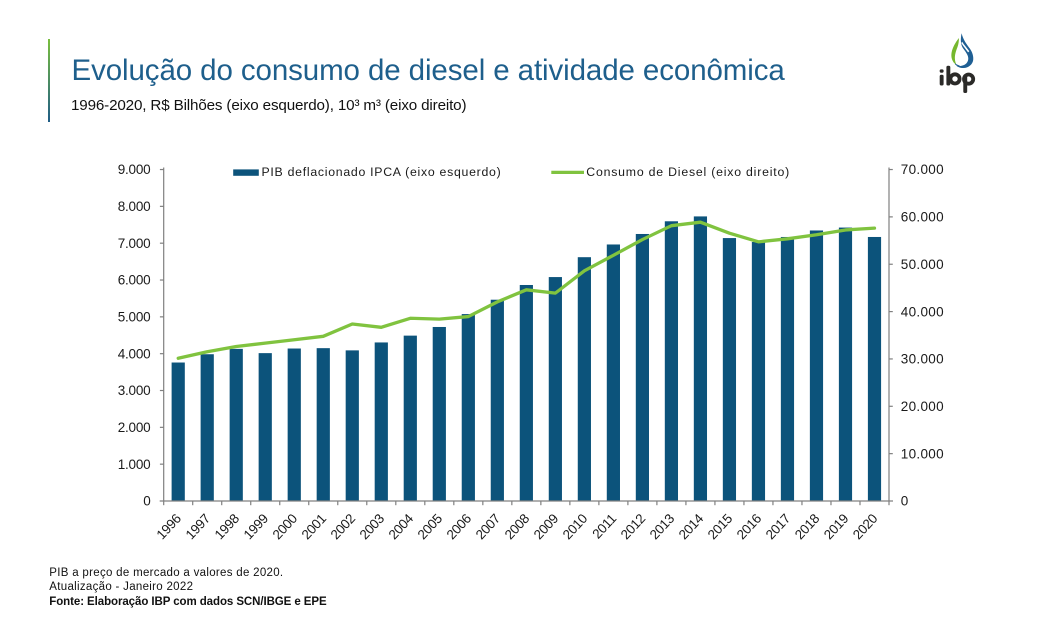 The width and height of the screenshot is (1058, 635). What do you see at coordinates (372, 526) in the screenshot?
I see `svg-text: 2003` at bounding box center [372, 526].